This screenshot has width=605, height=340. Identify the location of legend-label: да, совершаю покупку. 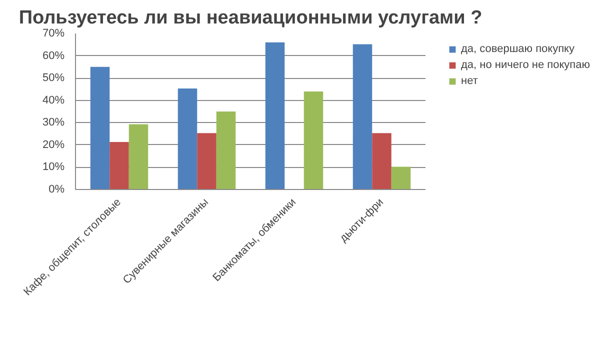
(517, 49).